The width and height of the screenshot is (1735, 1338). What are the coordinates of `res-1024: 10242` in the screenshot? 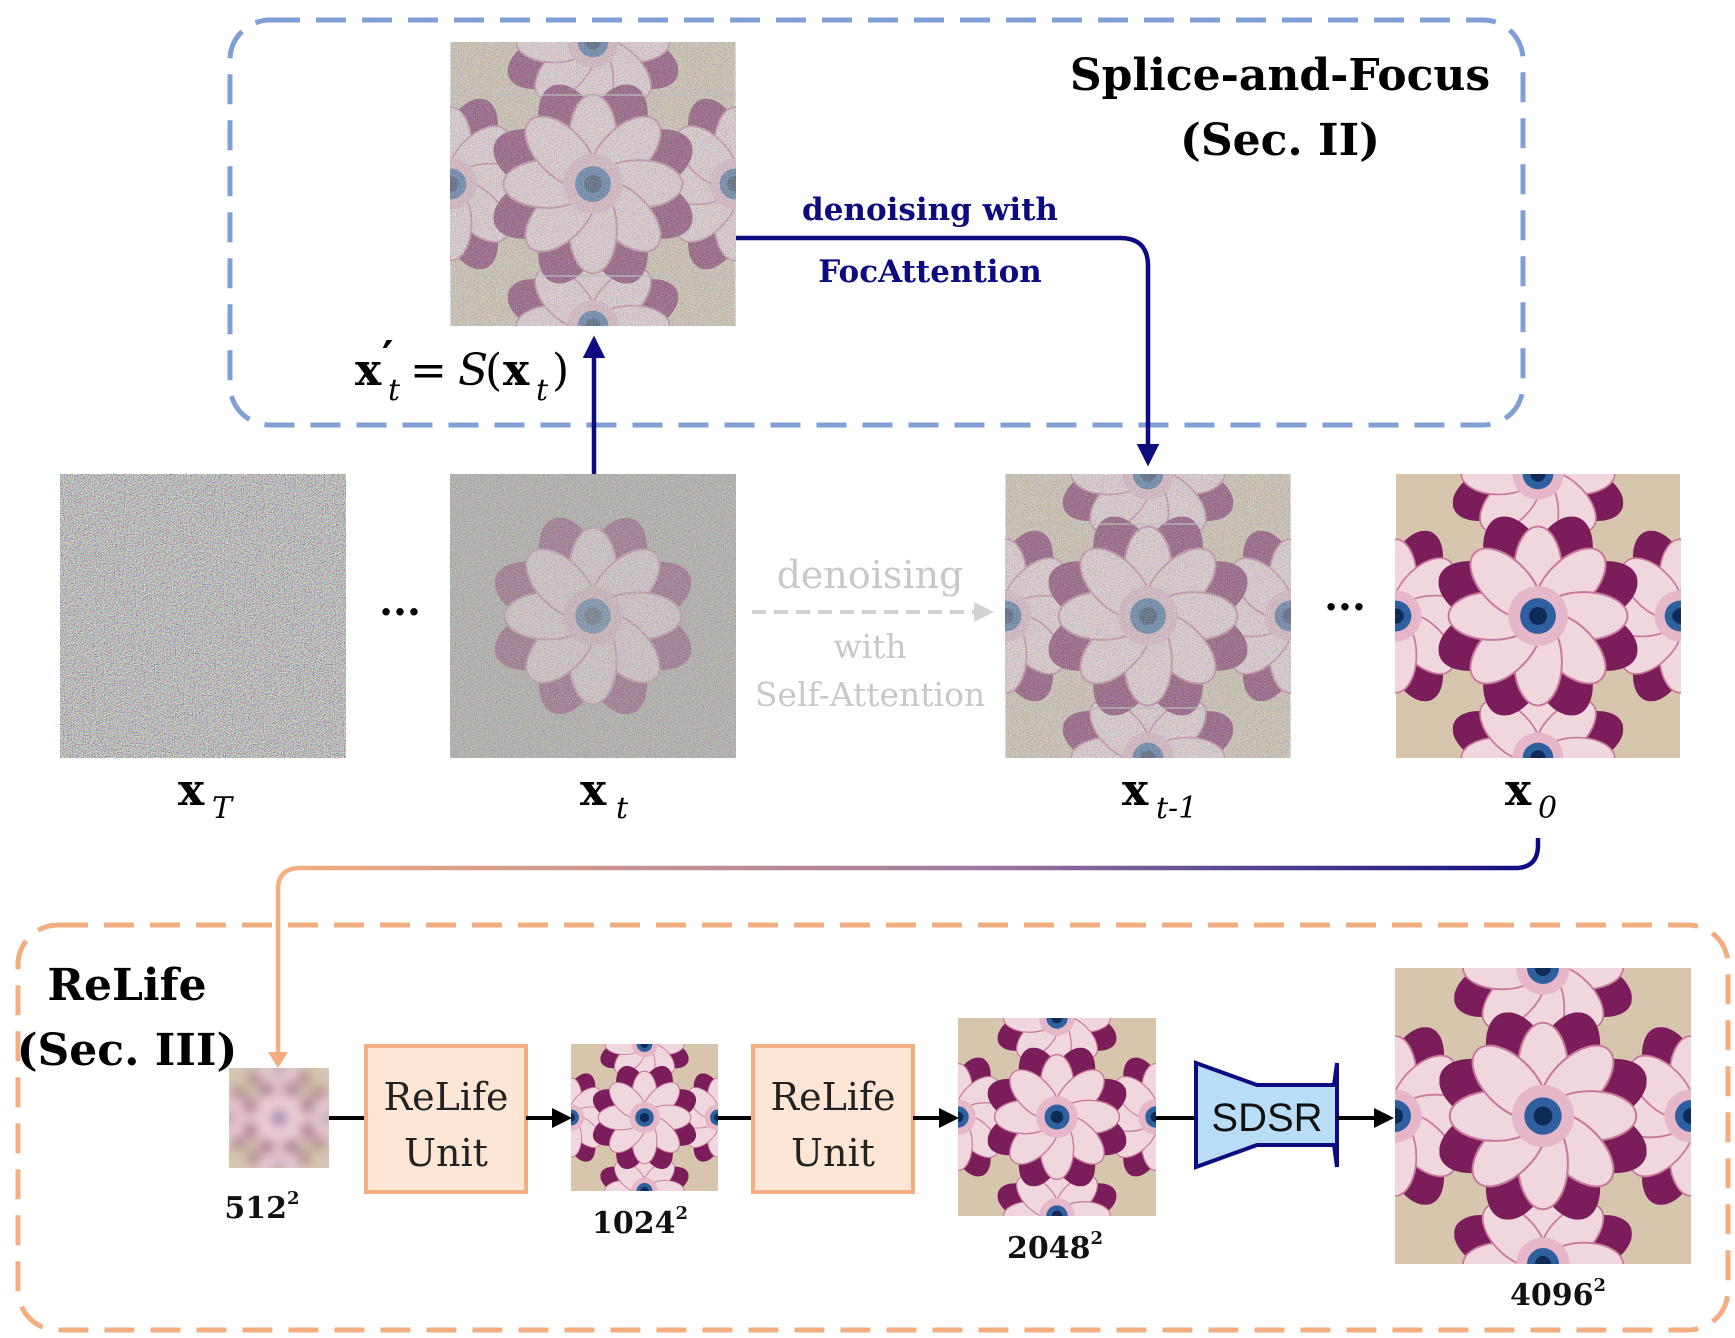 It's located at (640, 1222).